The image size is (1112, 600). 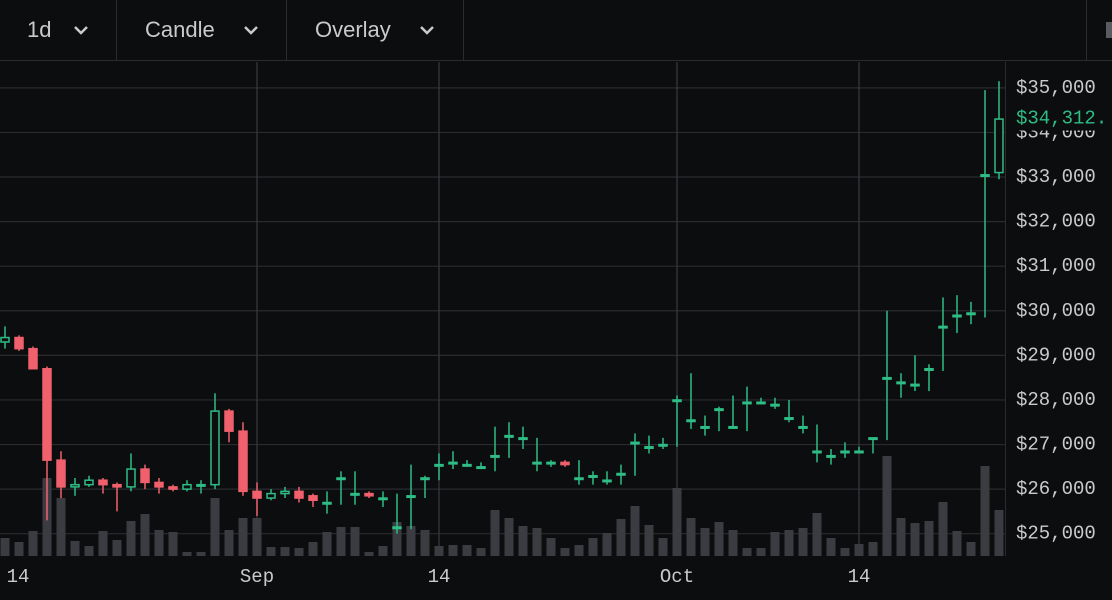 I want to click on interval-button: 1d, so click(x=57, y=29).